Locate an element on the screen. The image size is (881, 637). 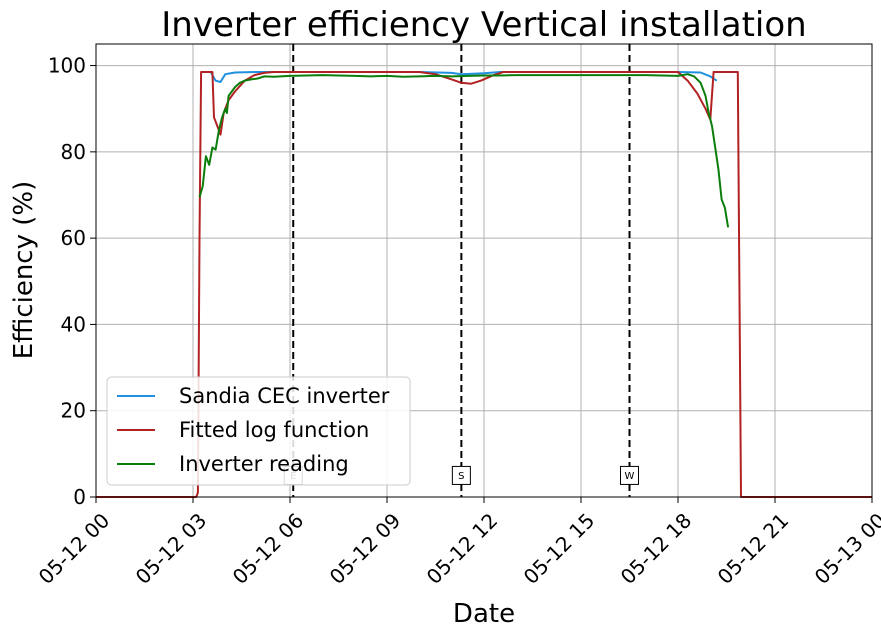
x-tick-label: 05-12 00 is located at coordinates (74, 548).